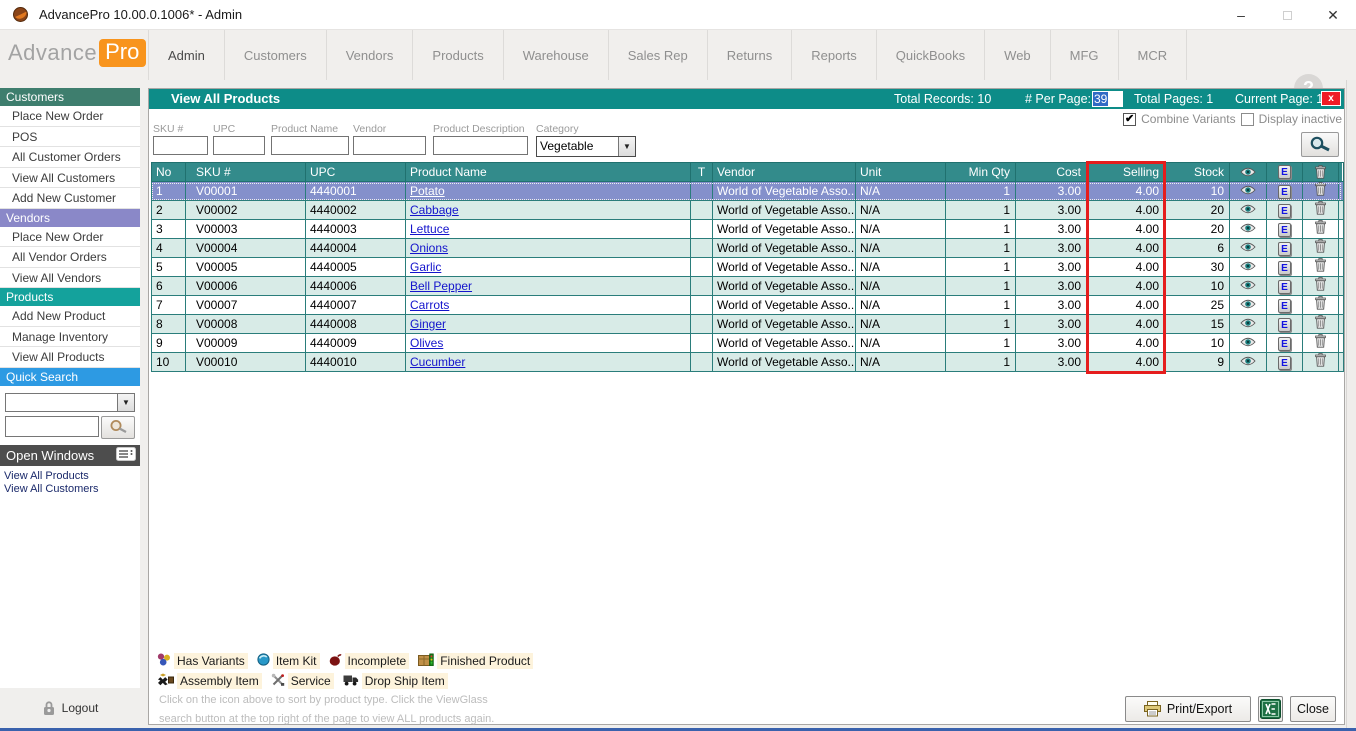  Describe the element at coordinates (70, 198) in the screenshot. I see `sidebar-item-add-new-customer: Add New Customer` at that location.